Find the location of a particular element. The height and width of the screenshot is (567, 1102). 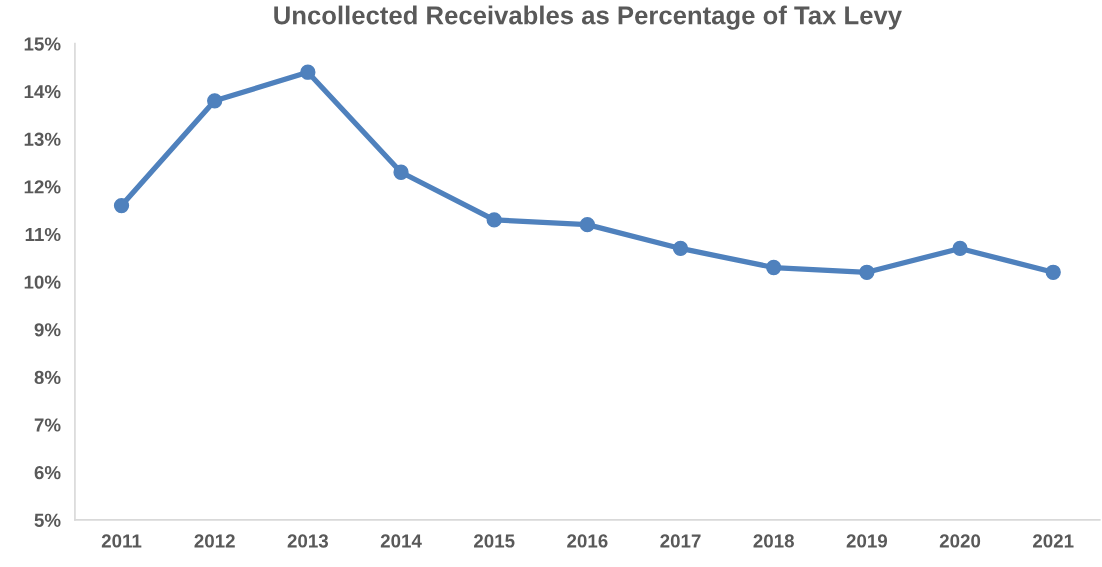

x-tick-label: 2016 is located at coordinates (587, 541).